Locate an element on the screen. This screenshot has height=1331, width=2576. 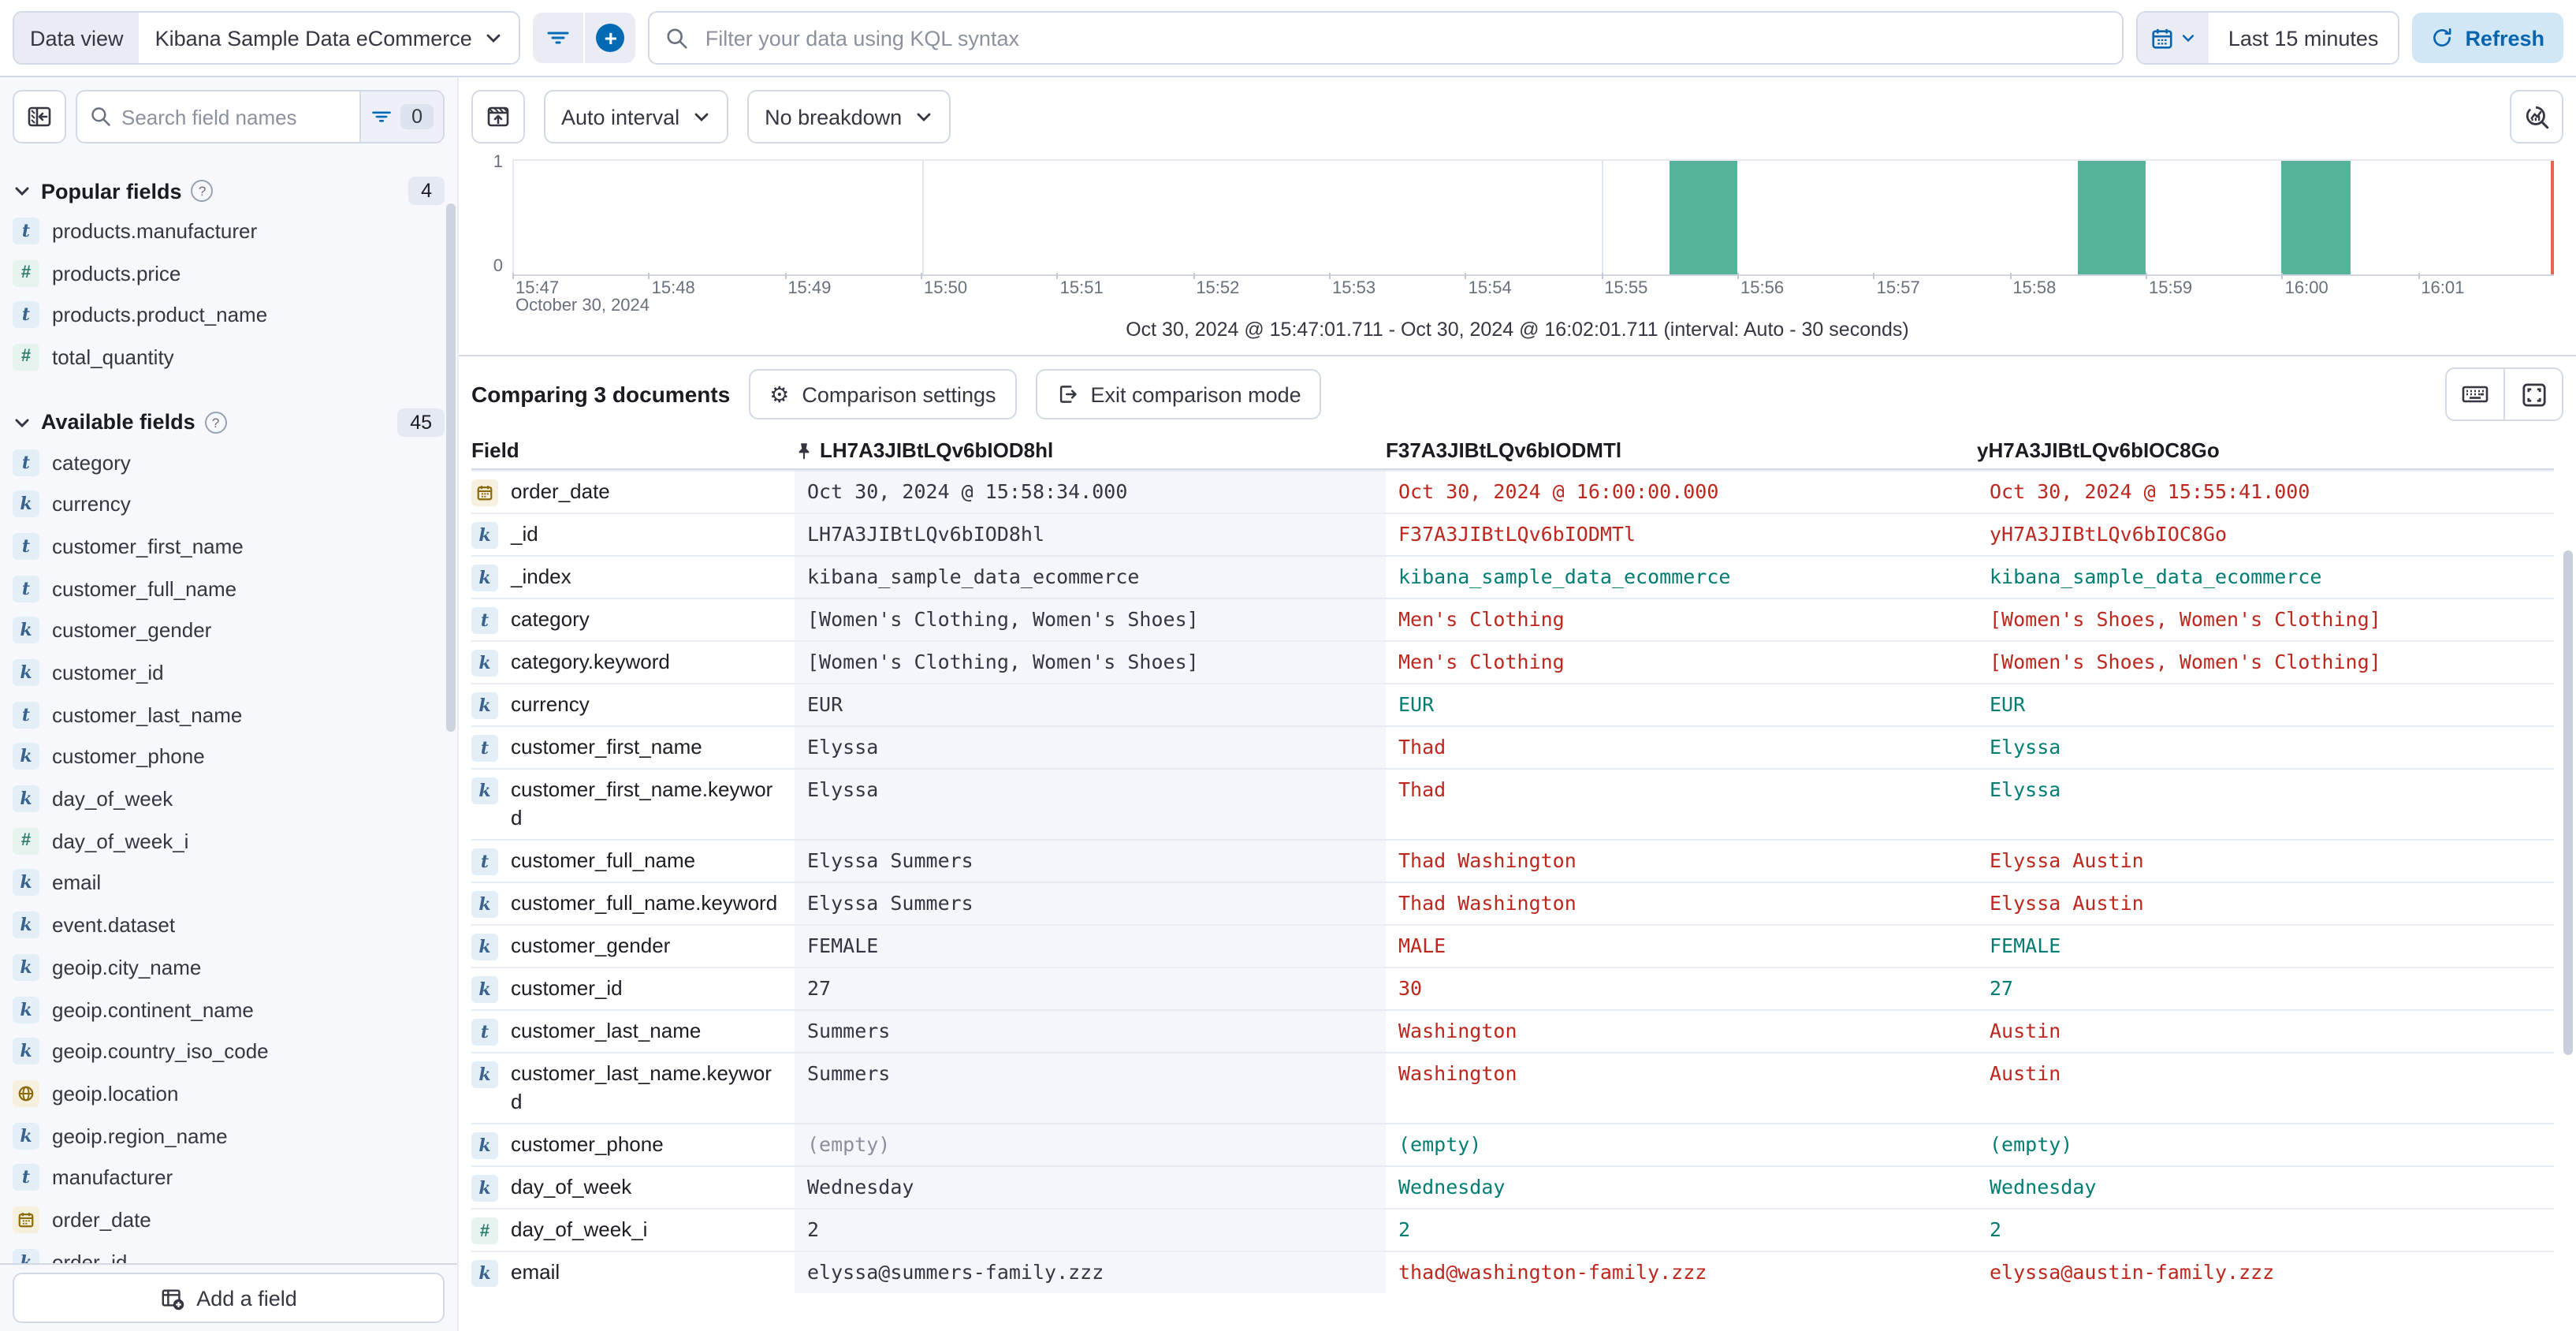
x-axis-label: 15:53 is located at coordinates (1354, 288).